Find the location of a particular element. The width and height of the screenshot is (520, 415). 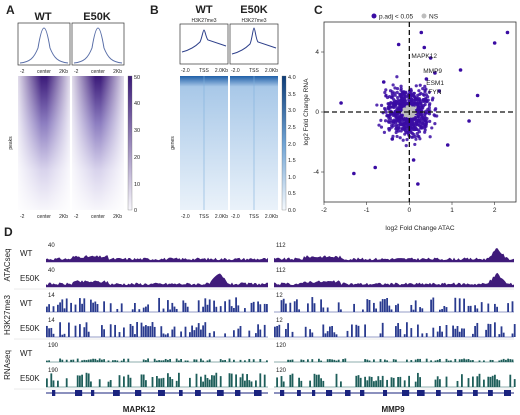

panel-a-hm-tick-e50k-0: -2 is located at coordinates (76, 217).